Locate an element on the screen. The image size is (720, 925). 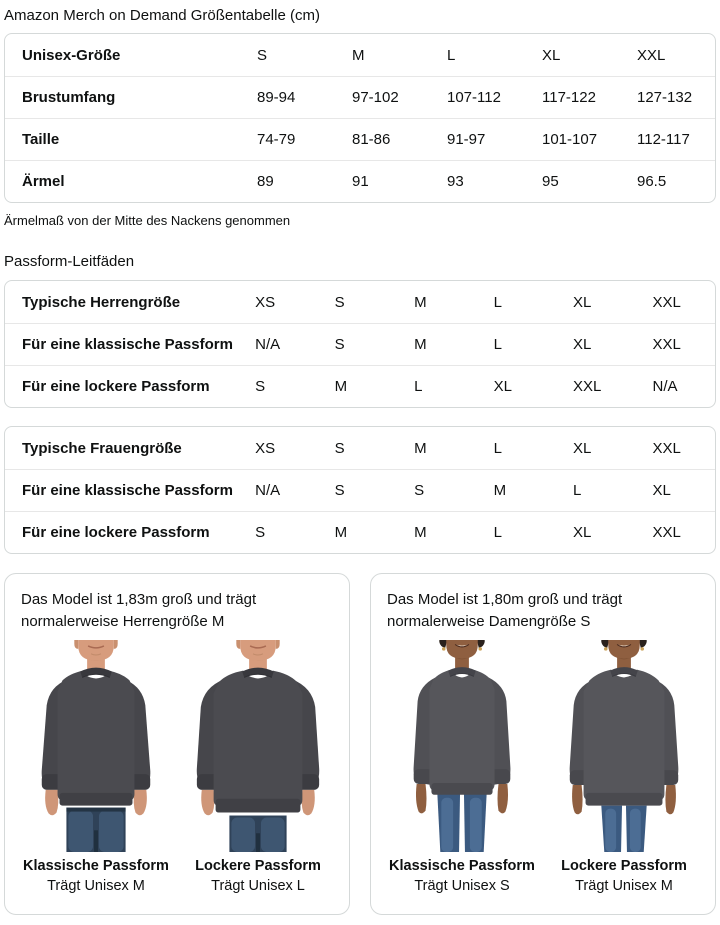
fit-guides-heading: Passform-Leitfäden is located at coordinates (69, 261).